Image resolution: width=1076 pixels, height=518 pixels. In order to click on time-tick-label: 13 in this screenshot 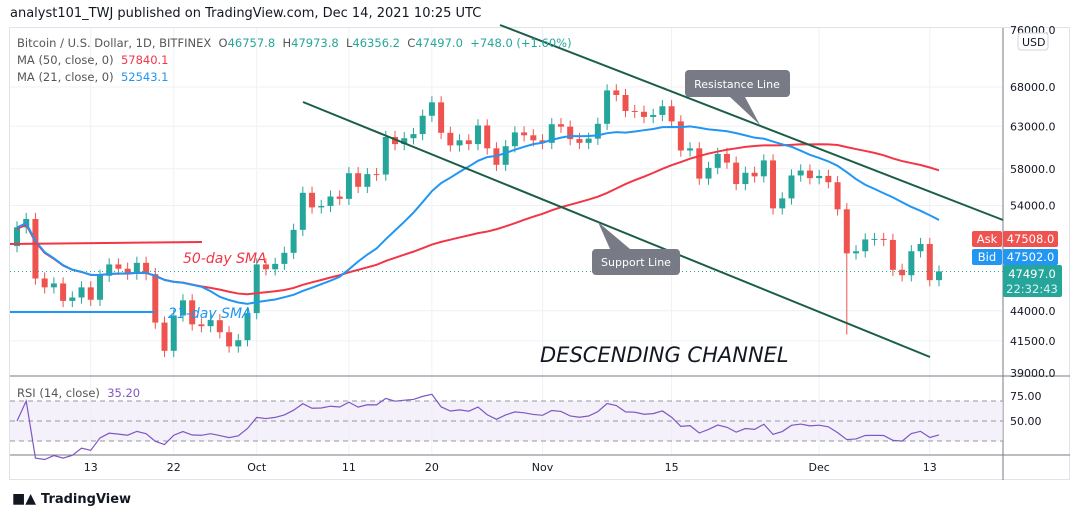, I will do `click(91, 467)`.